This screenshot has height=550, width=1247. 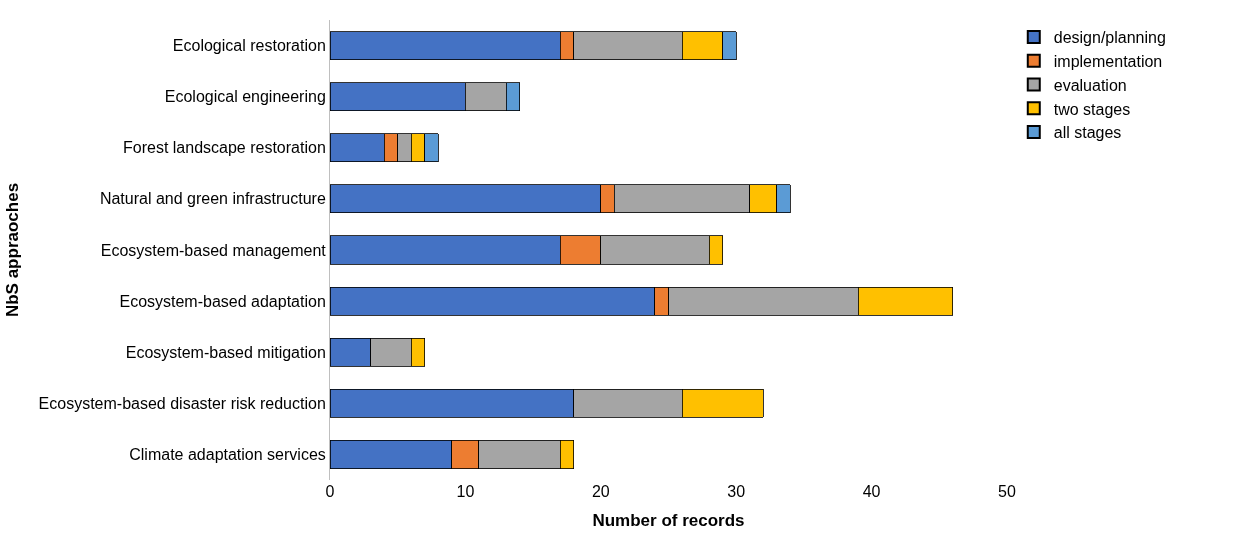 I want to click on x-tick-label: 10, so click(x=465, y=491).